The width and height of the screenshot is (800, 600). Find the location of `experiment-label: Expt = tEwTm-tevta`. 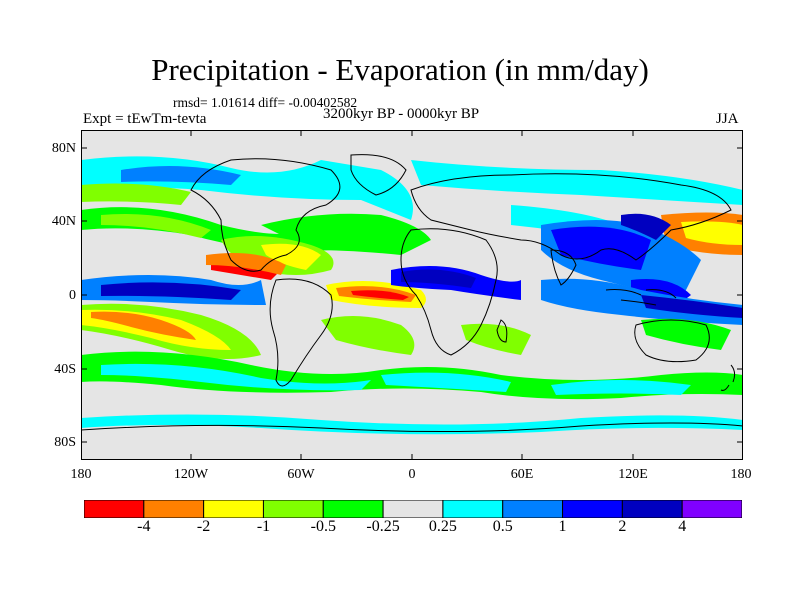

experiment-label: Expt = tEwTm-tevta is located at coordinates (145, 119).